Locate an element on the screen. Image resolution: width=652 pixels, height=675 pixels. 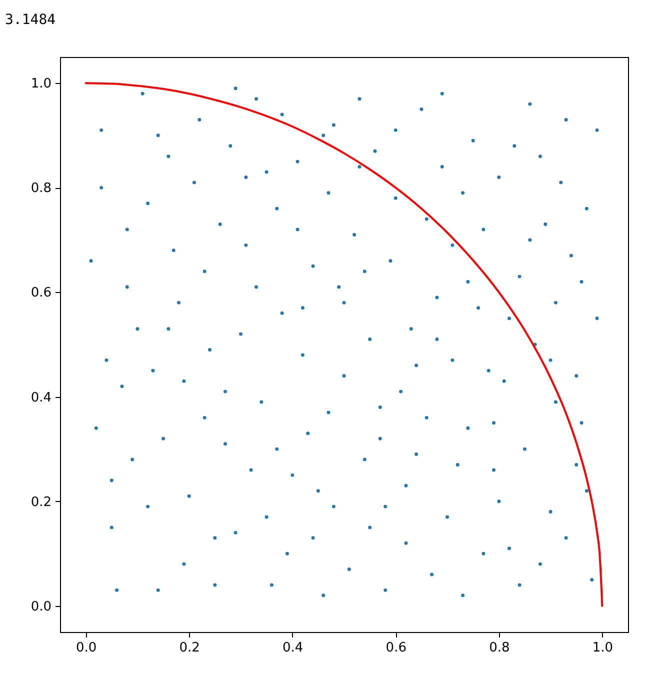
y-tick-label: 0.8 is located at coordinates (41, 188).